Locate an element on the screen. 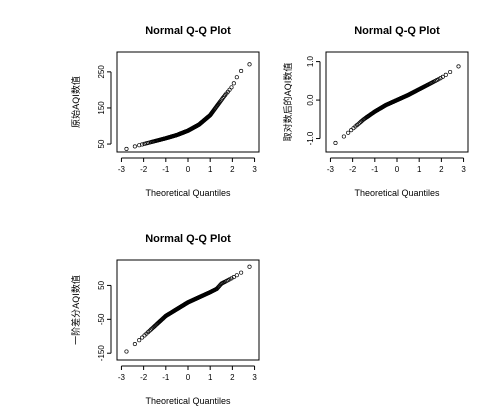  y-tick-label: 150 is located at coordinates (101, 108).